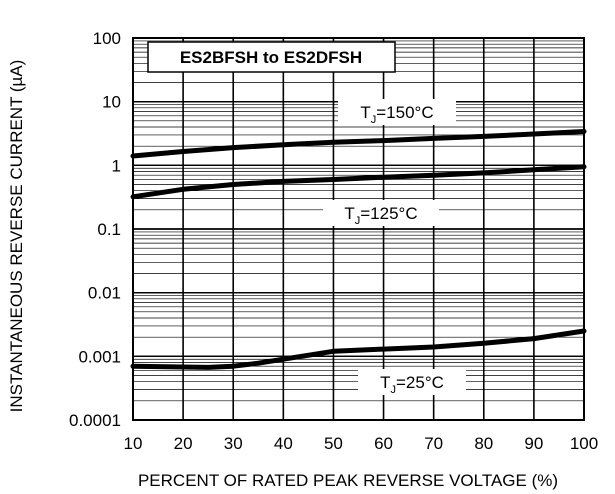  Describe the element at coordinates (584, 443) in the screenshot. I see `x-tick-label: 100` at that location.